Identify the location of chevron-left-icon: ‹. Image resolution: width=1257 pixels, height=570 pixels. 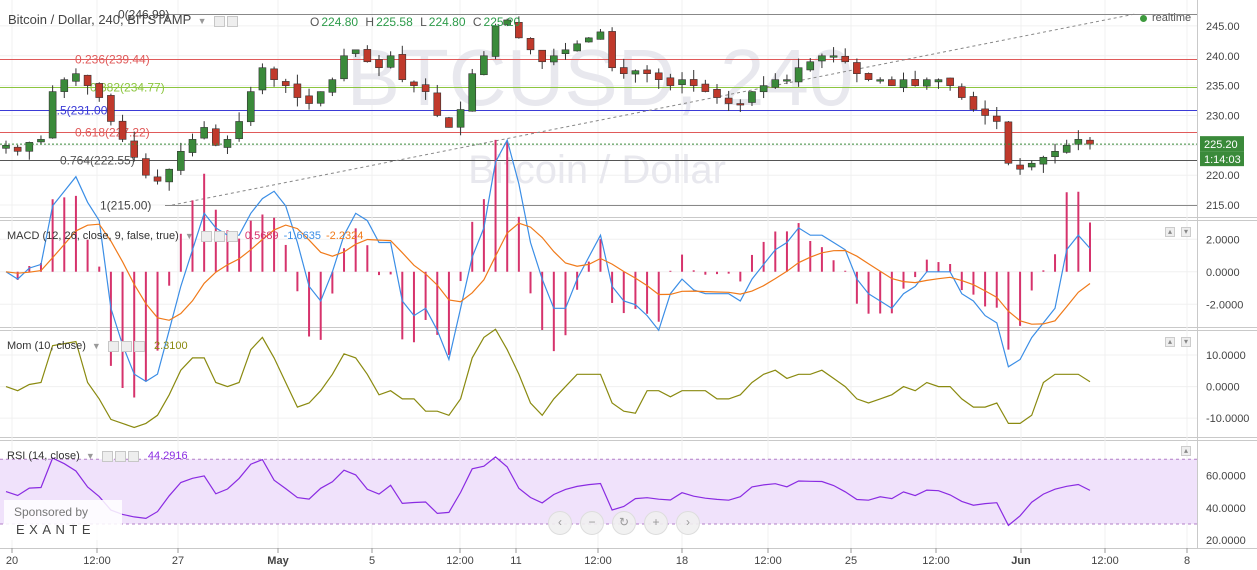
(560, 523).